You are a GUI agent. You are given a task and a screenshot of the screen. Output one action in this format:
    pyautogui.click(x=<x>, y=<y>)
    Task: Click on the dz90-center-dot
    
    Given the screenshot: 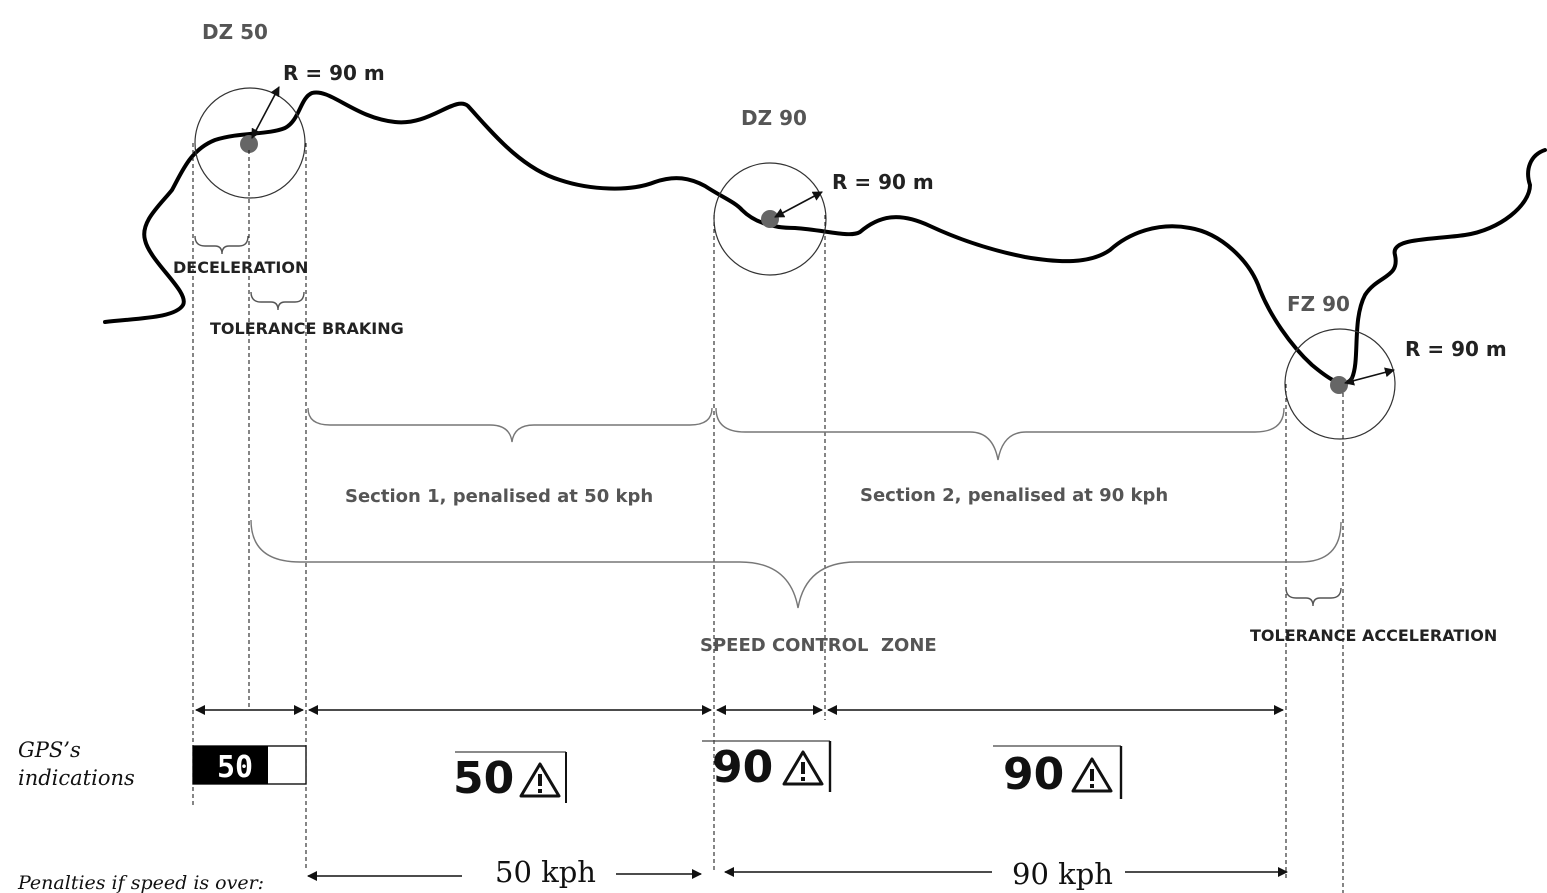 What is the action you would take?
    pyautogui.click(x=770, y=219)
    